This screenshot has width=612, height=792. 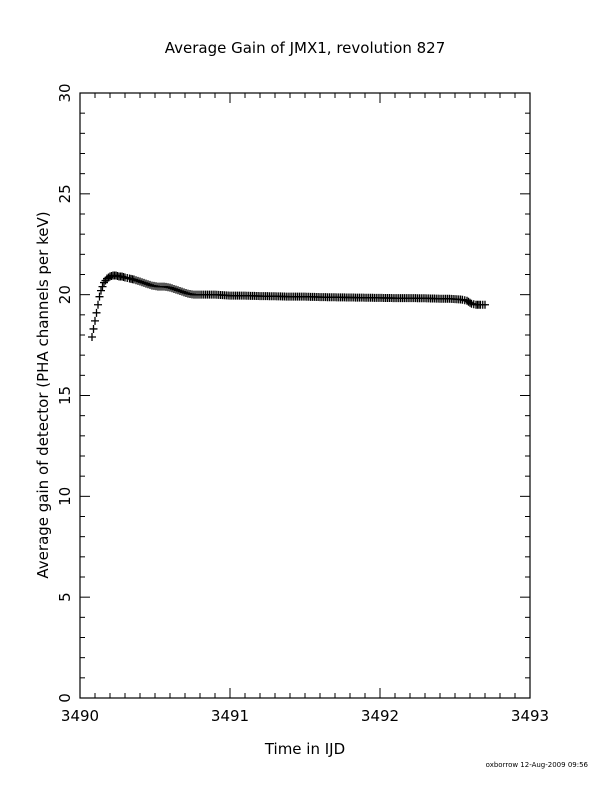 I want to click on footer-credit: oxborrow 12-Aug-2009 09:56, so click(x=537, y=765).